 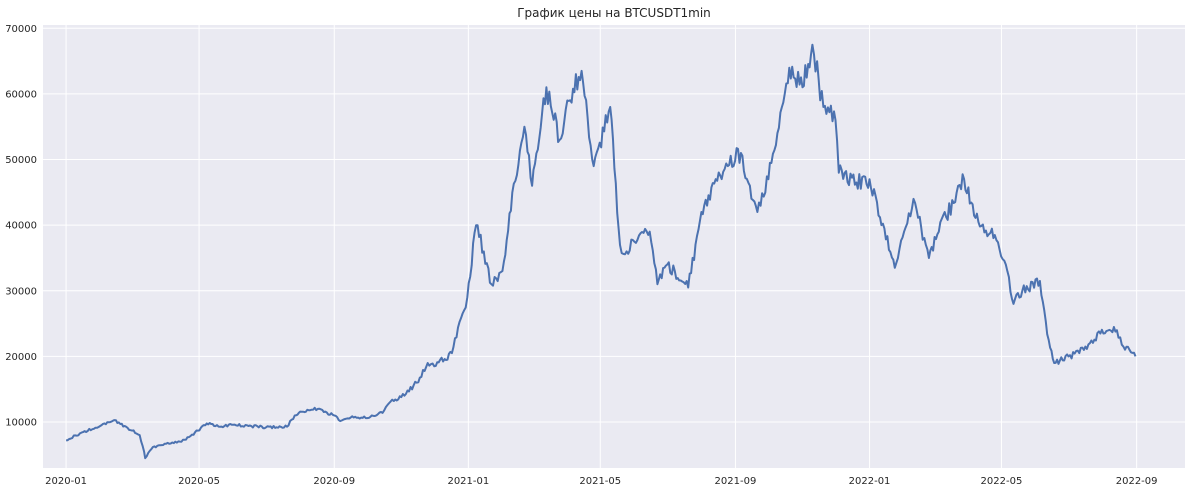 I want to click on x-tick-label: 2020-09, so click(x=334, y=481).